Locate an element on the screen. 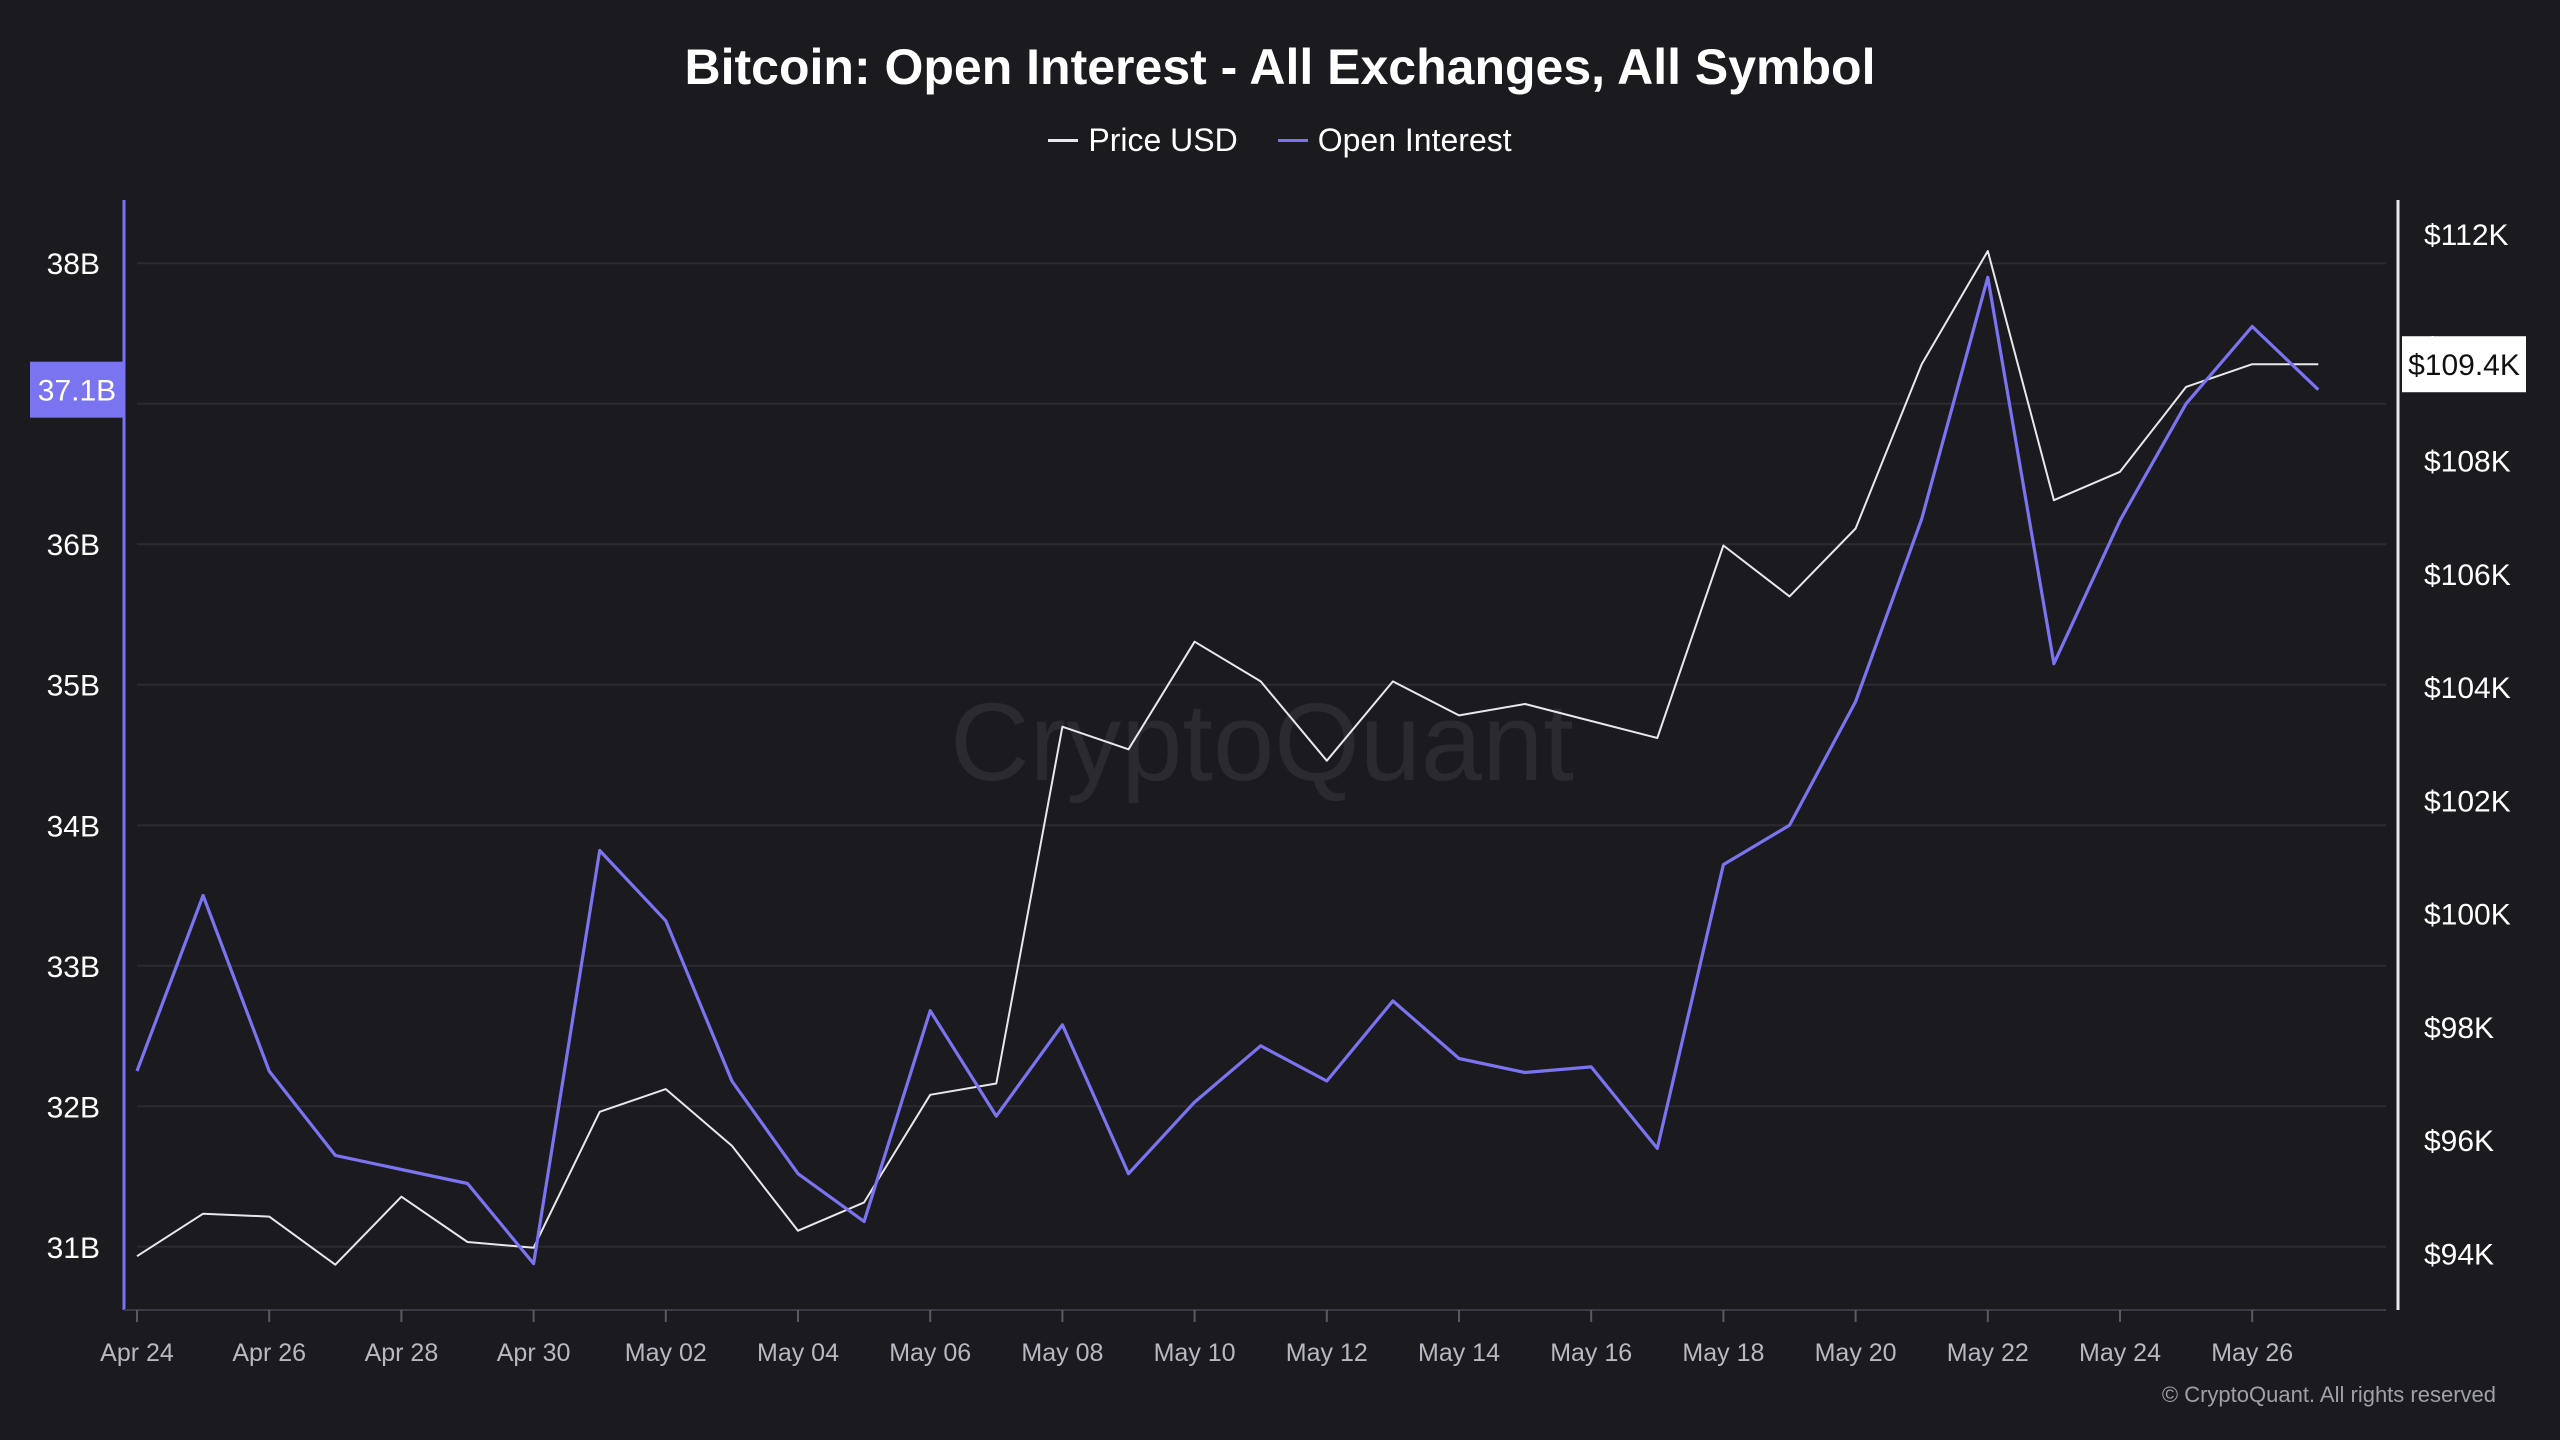 This screenshot has width=2560, height=1440. legend-label-open-interest: Open Interest is located at coordinates (1414, 140).